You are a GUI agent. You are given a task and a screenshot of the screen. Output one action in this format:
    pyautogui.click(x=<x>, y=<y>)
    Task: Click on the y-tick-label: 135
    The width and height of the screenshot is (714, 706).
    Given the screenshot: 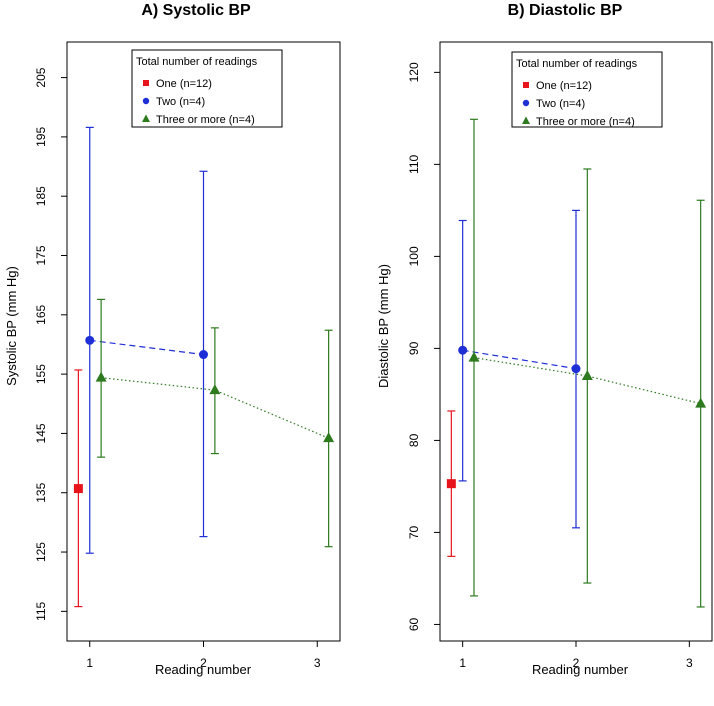 What is the action you would take?
    pyautogui.click(x=41, y=492)
    